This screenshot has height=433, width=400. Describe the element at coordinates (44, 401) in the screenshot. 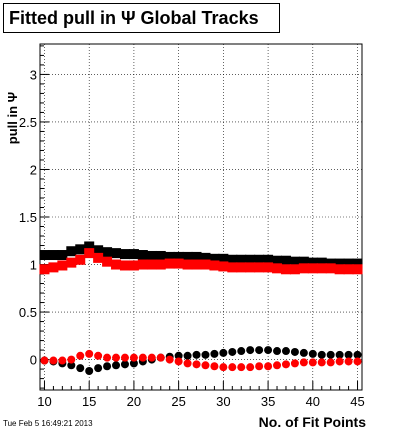

I see `x-tick-label: 10` at that location.